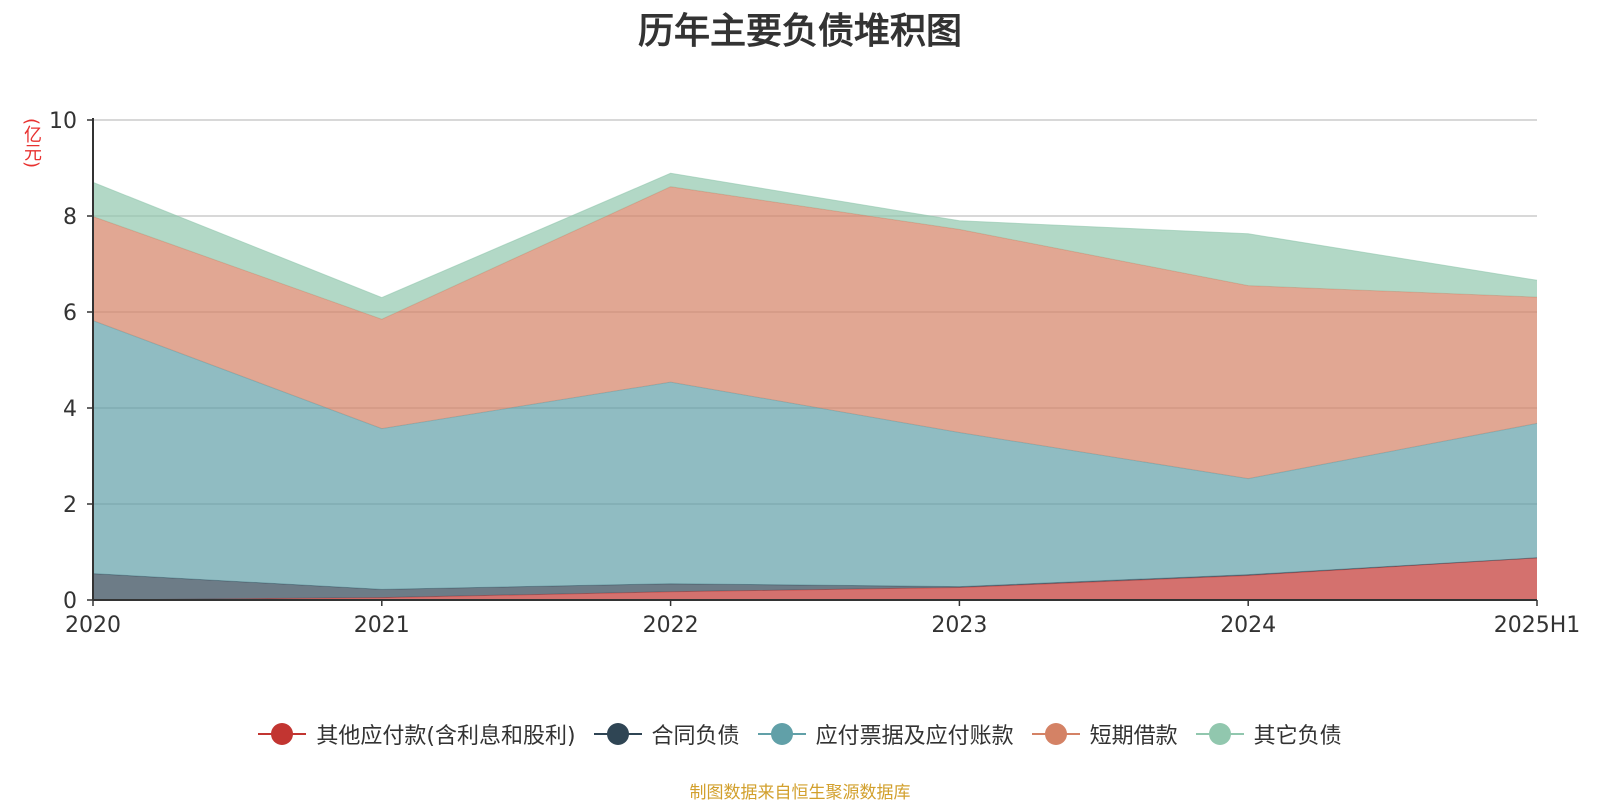  I want to click on x-tick-label: 2024, so click(1248, 625).